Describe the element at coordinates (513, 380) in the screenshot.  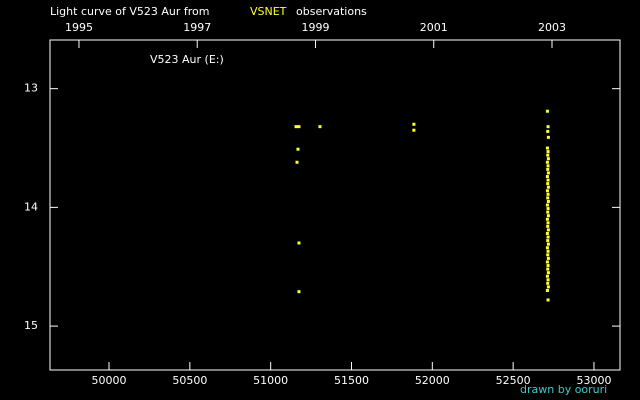
I see `x-tick-label: 52500` at that location.